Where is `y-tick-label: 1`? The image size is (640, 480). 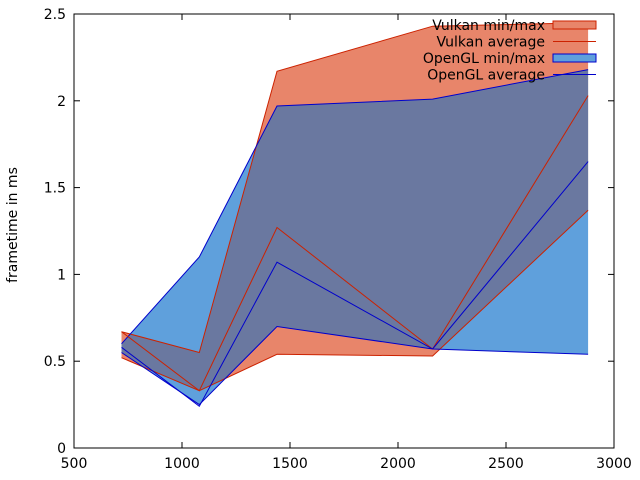 y-tick-label: 1 is located at coordinates (61, 275).